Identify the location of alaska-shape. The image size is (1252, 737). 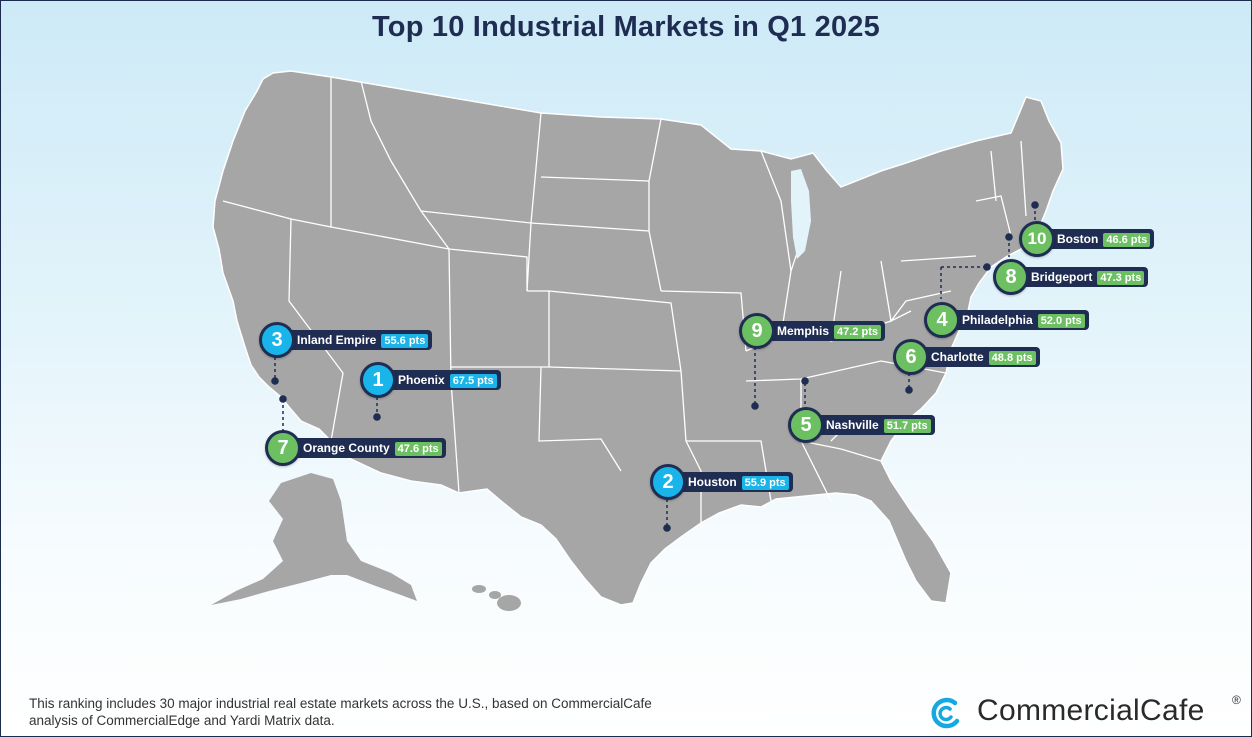
(314, 539).